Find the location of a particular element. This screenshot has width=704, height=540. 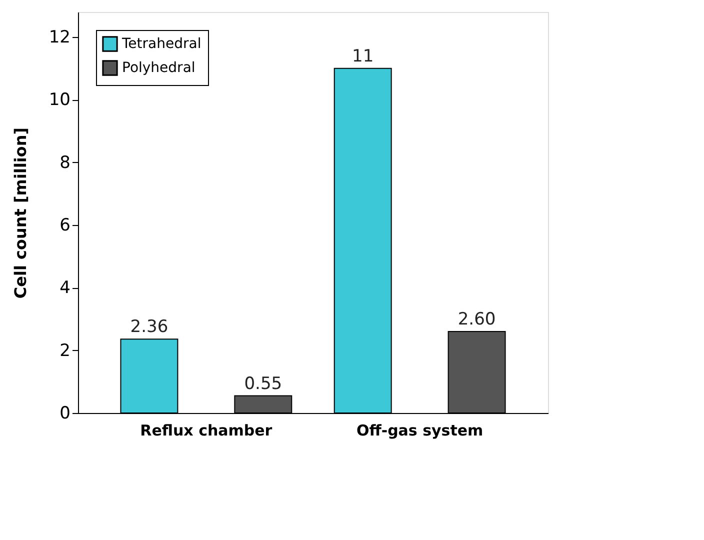

y-tick-label: 2 is located at coordinates (65, 350).